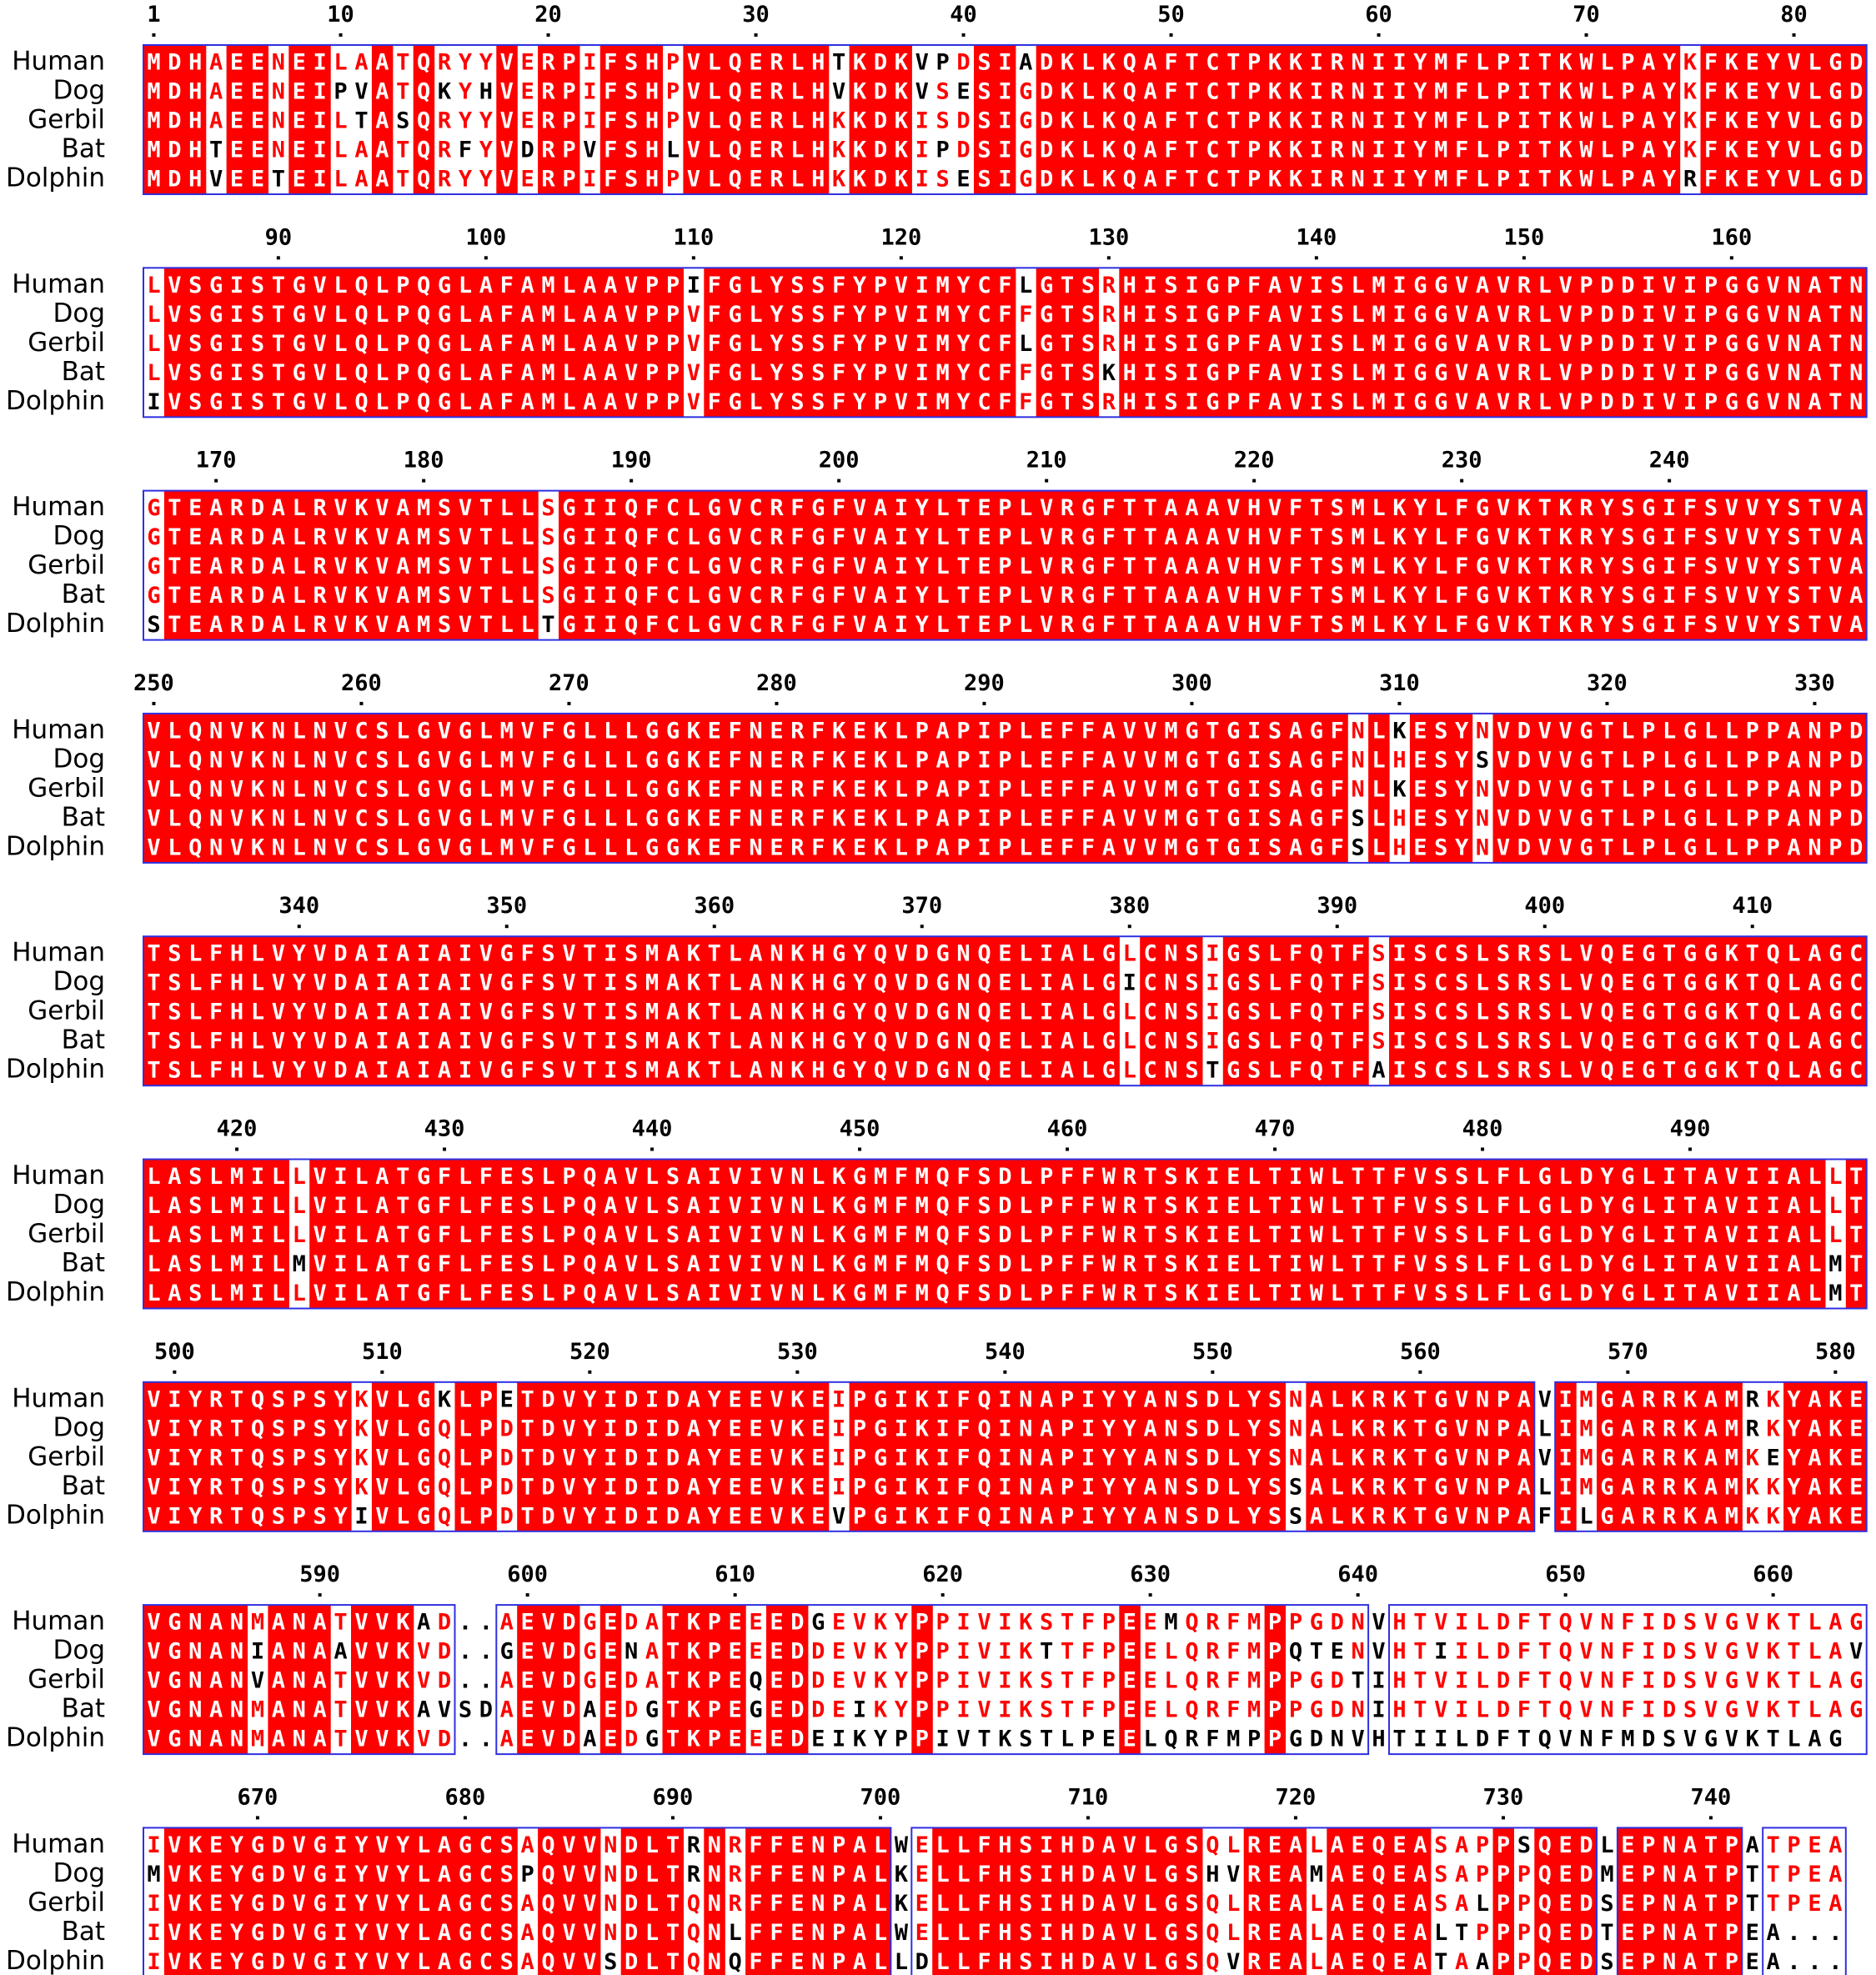 This screenshot has width=1876, height=1975. I want to click on species-label: Gerbil, so click(66, 1680).